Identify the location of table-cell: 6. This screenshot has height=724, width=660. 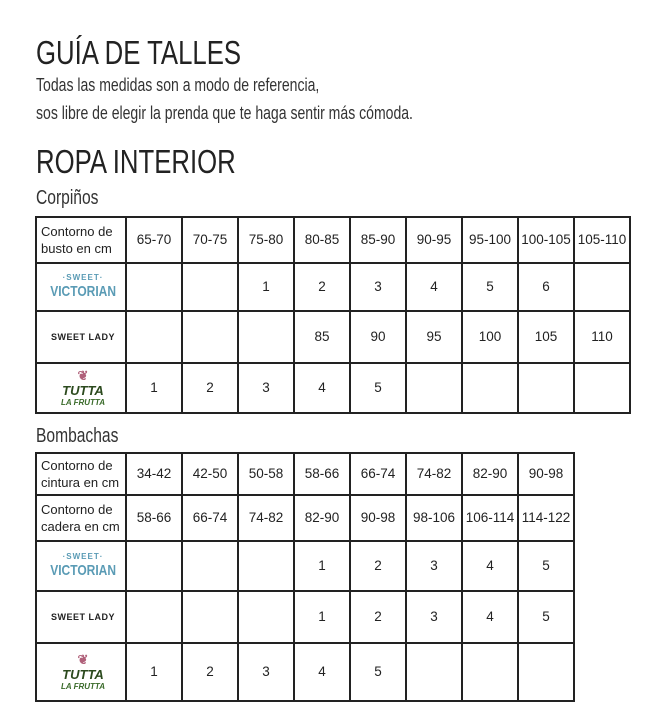
(546, 287).